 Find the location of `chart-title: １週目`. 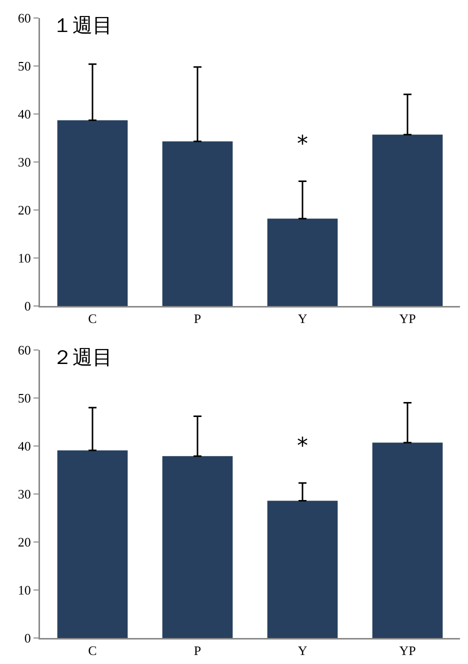

chart-title: １週目 is located at coordinates (82, 25).